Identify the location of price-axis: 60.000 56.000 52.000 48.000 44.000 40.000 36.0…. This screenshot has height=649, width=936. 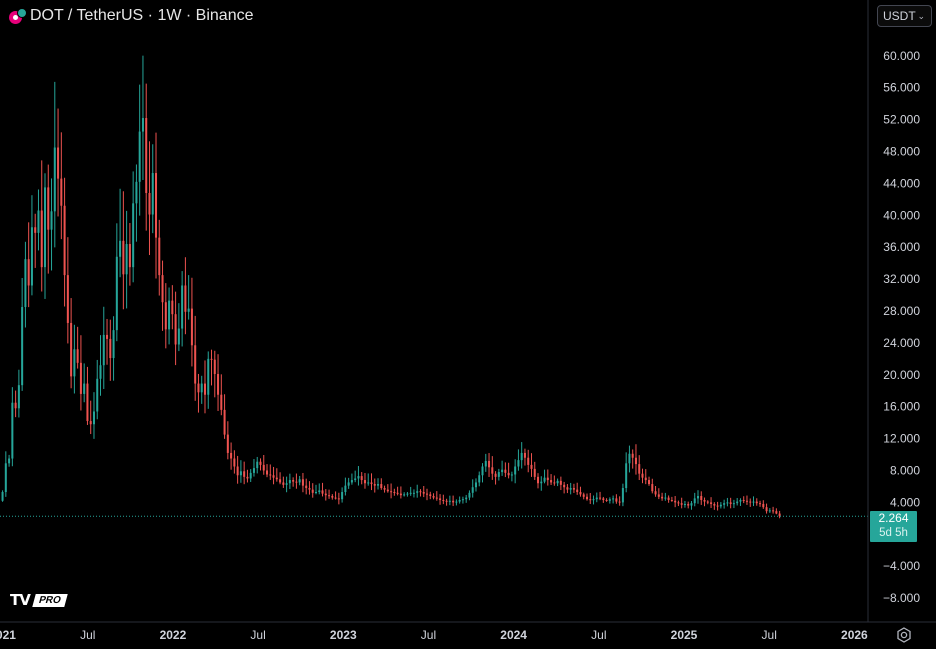
(901, 327).